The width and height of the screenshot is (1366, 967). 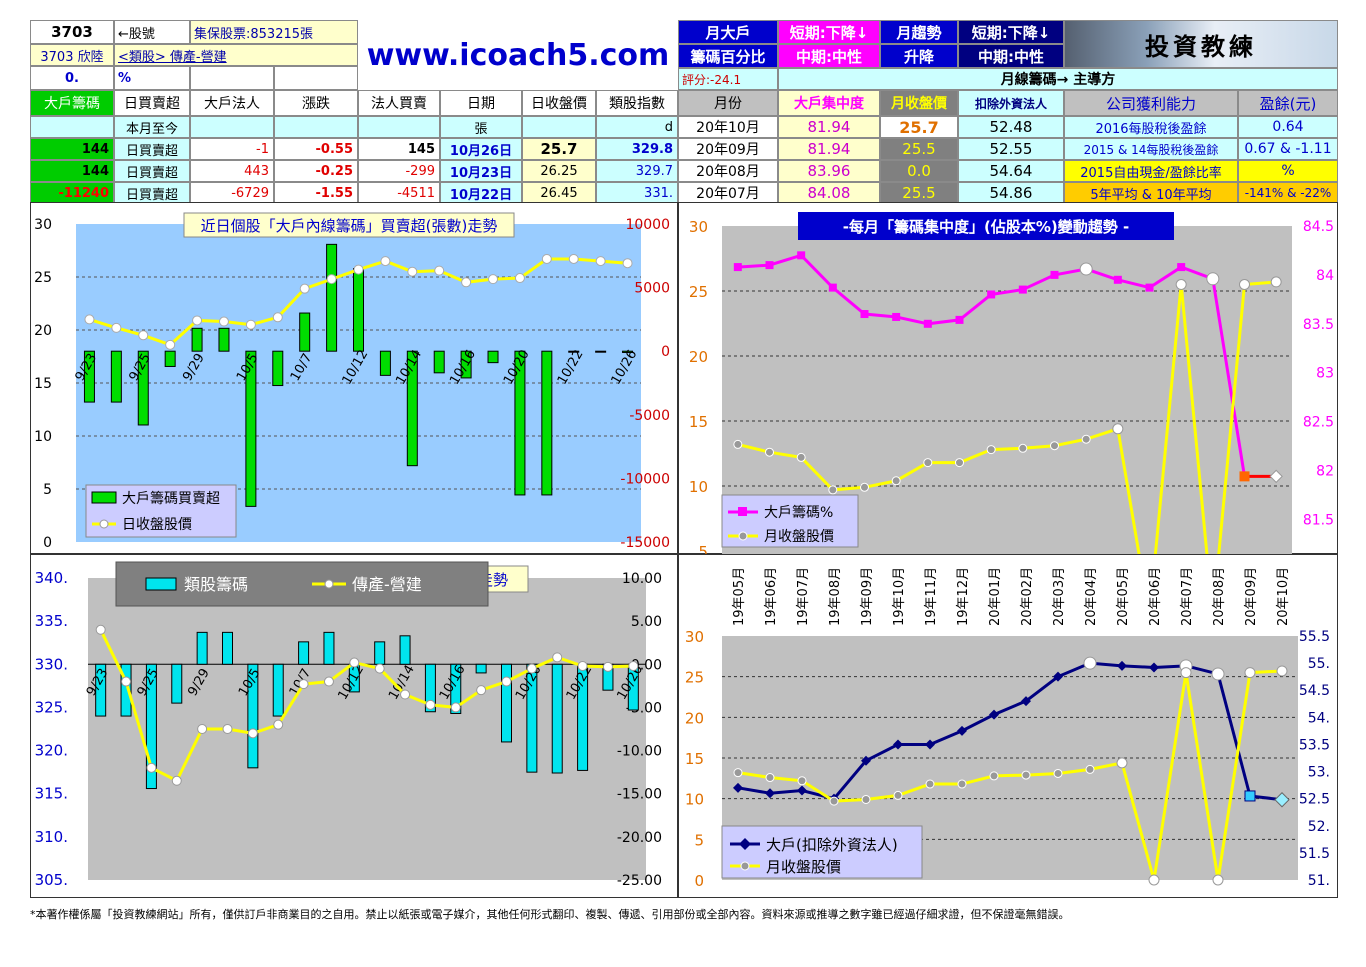 What do you see at coordinates (694, 678) in the screenshot?
I see `left-tick-label: 25` at bounding box center [694, 678].